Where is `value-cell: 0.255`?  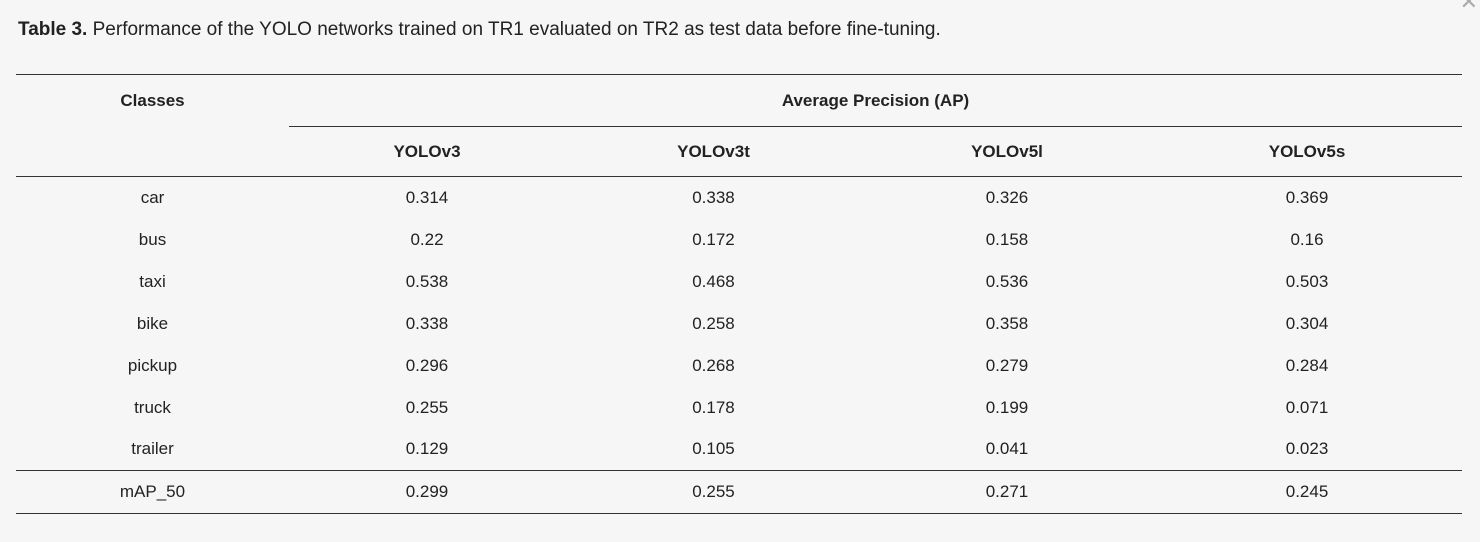 value-cell: 0.255 is located at coordinates (427, 407).